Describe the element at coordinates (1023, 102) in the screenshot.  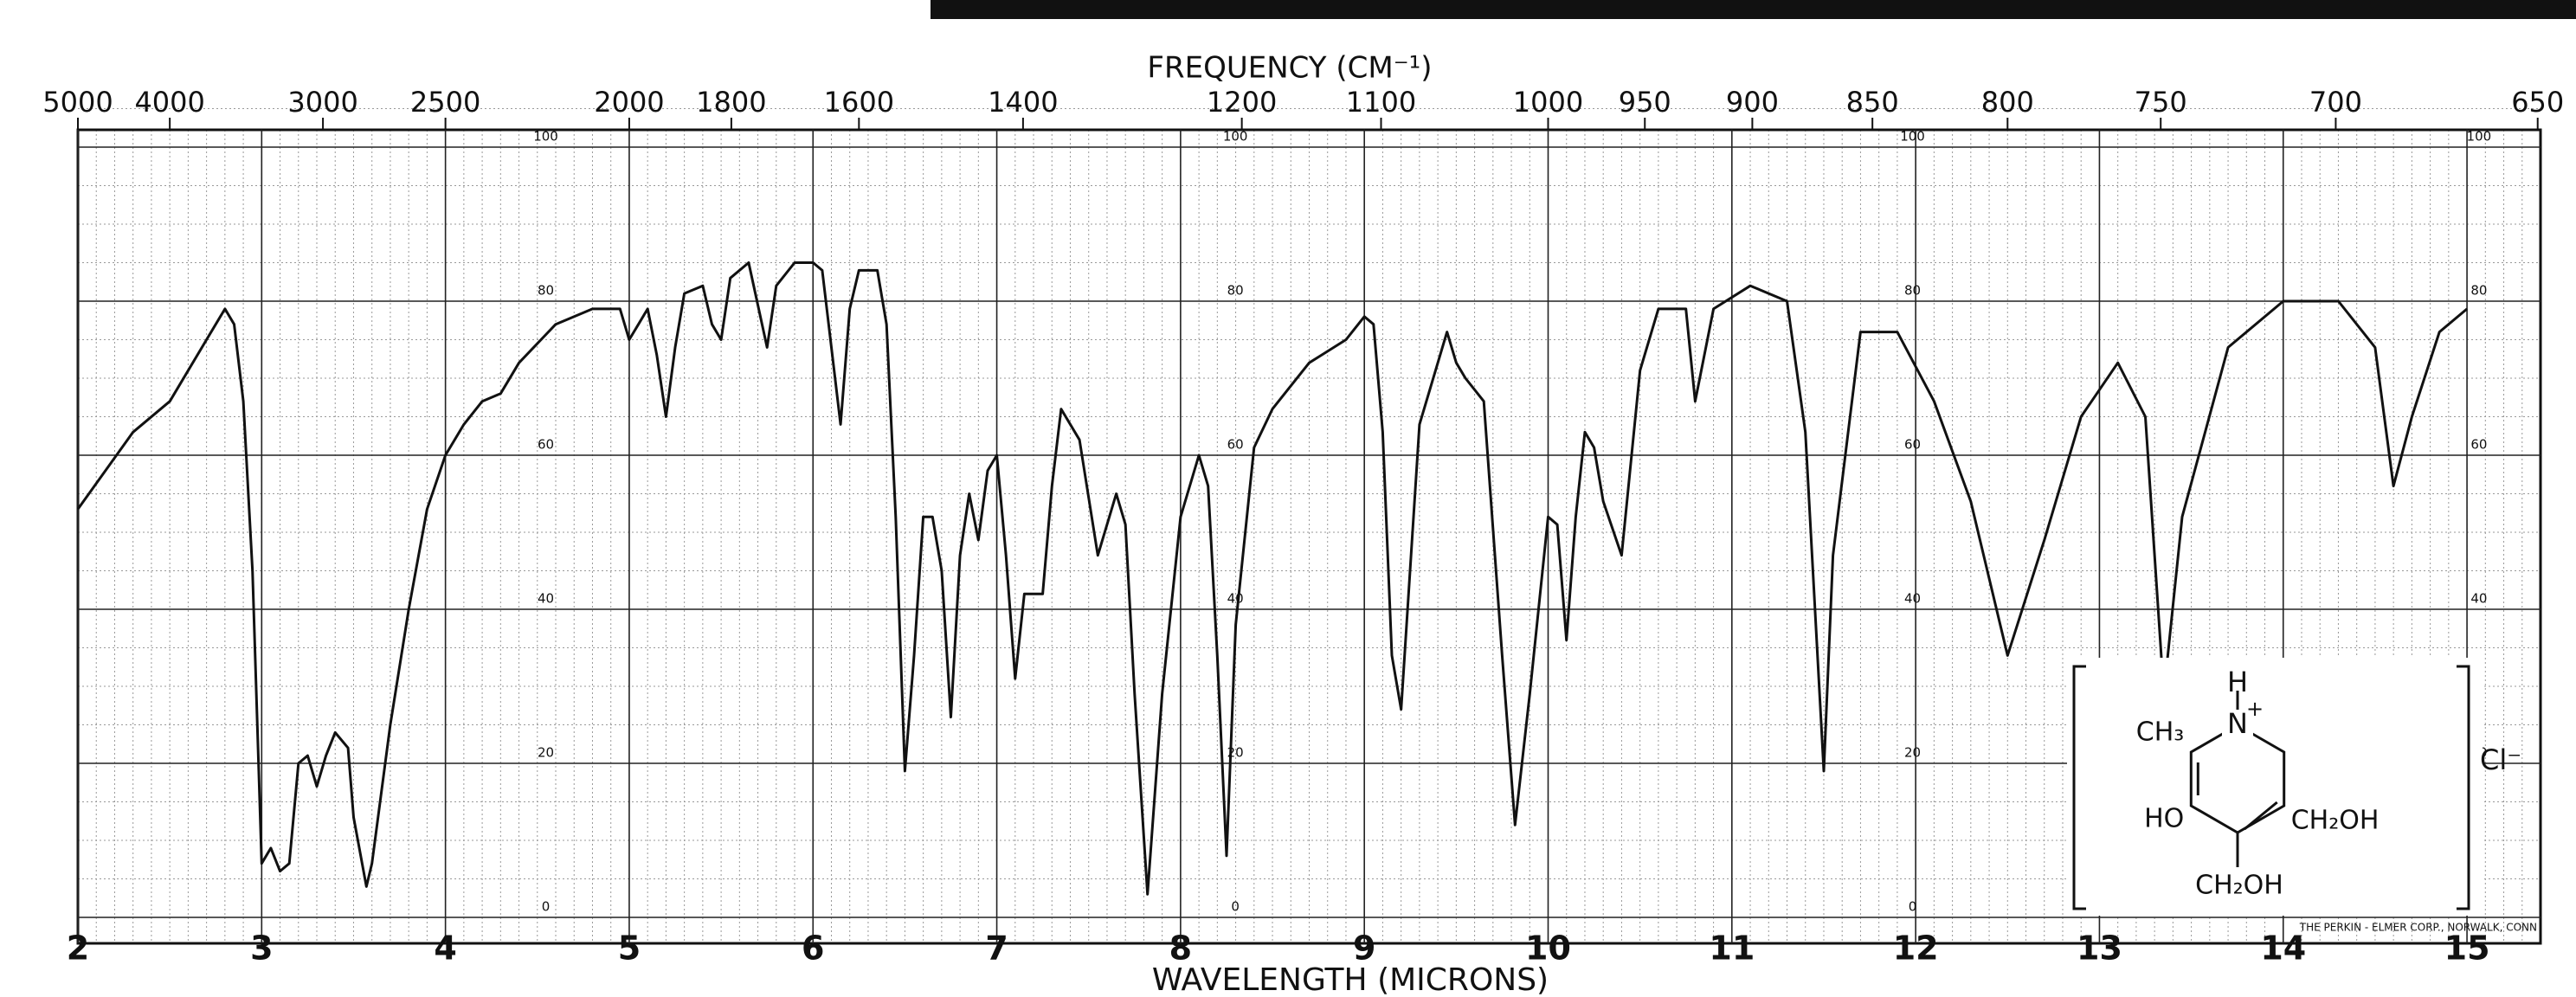
I see `top-tick-label: 1400` at that location.